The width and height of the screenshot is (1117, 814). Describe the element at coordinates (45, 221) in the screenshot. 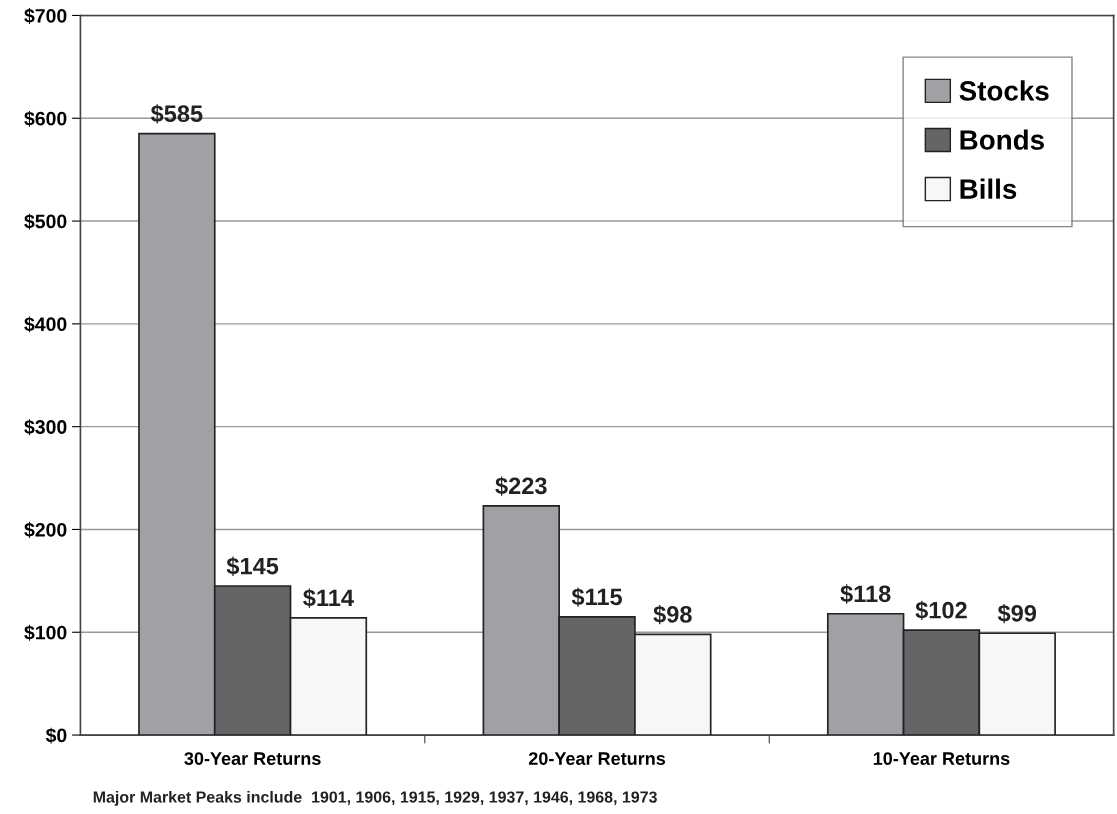

I see `y-tick-label: $500` at that location.